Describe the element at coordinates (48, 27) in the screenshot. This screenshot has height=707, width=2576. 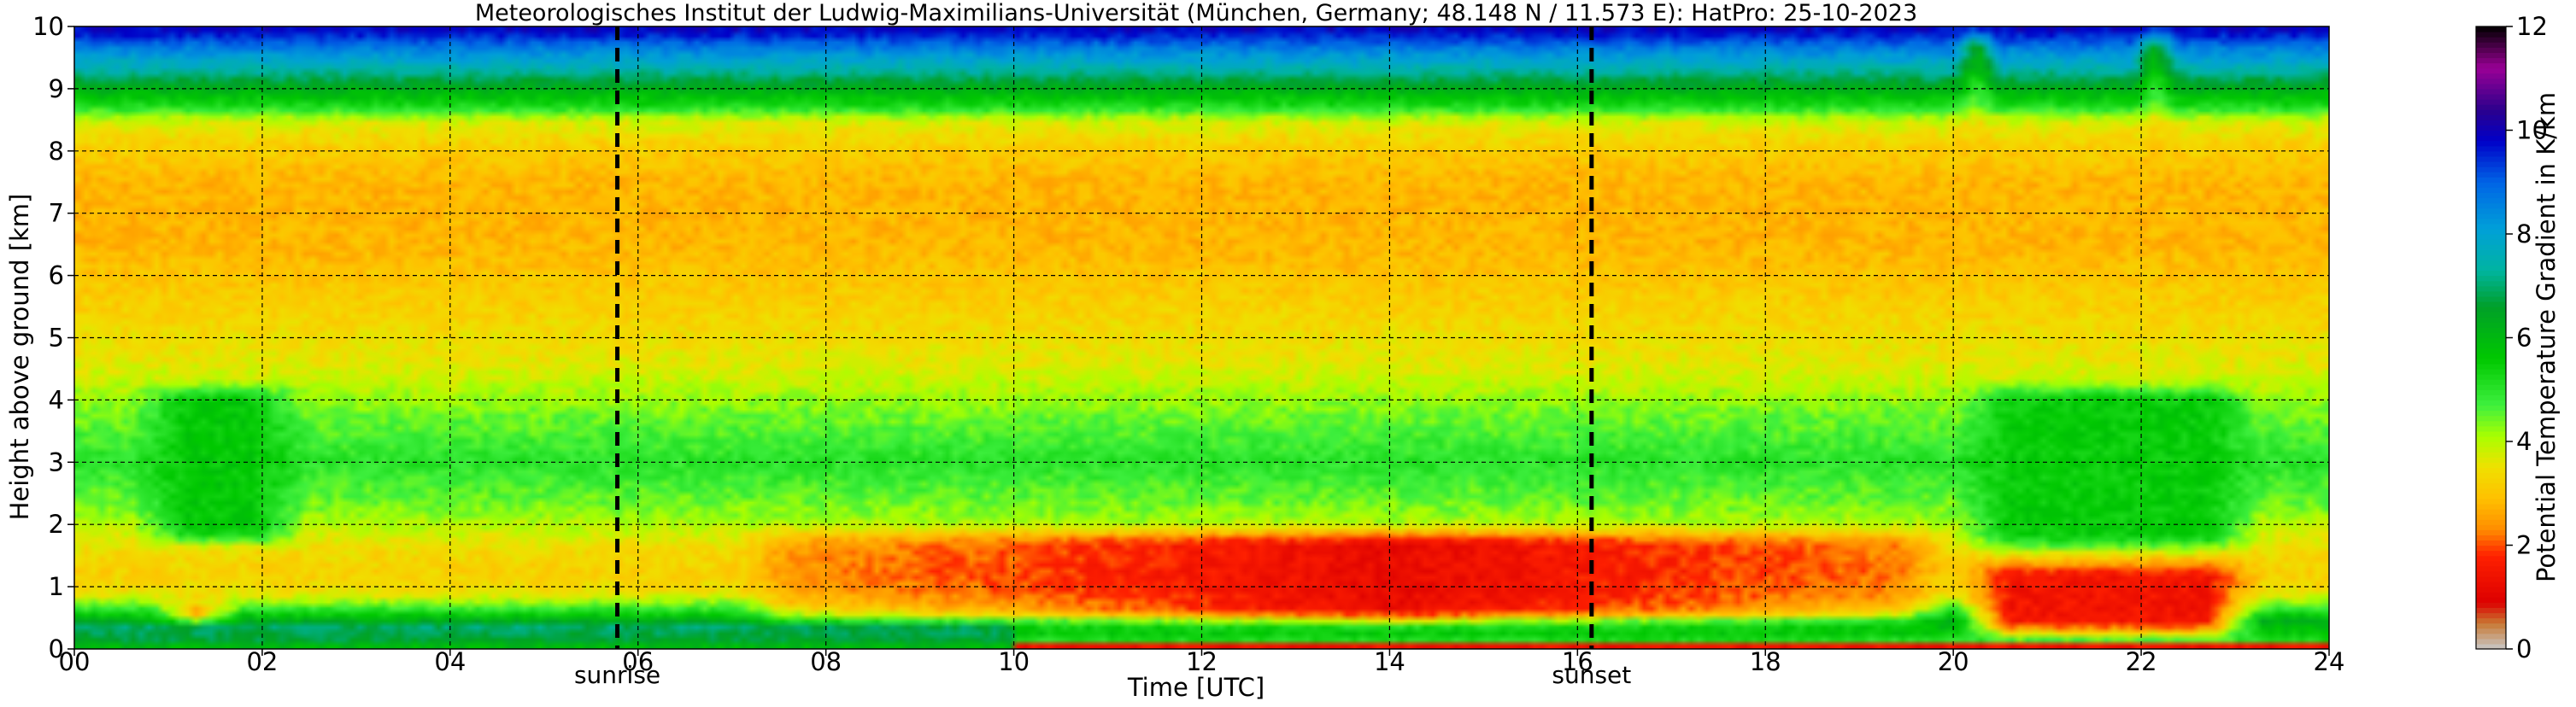
I see `y-tick-label: 10` at that location.